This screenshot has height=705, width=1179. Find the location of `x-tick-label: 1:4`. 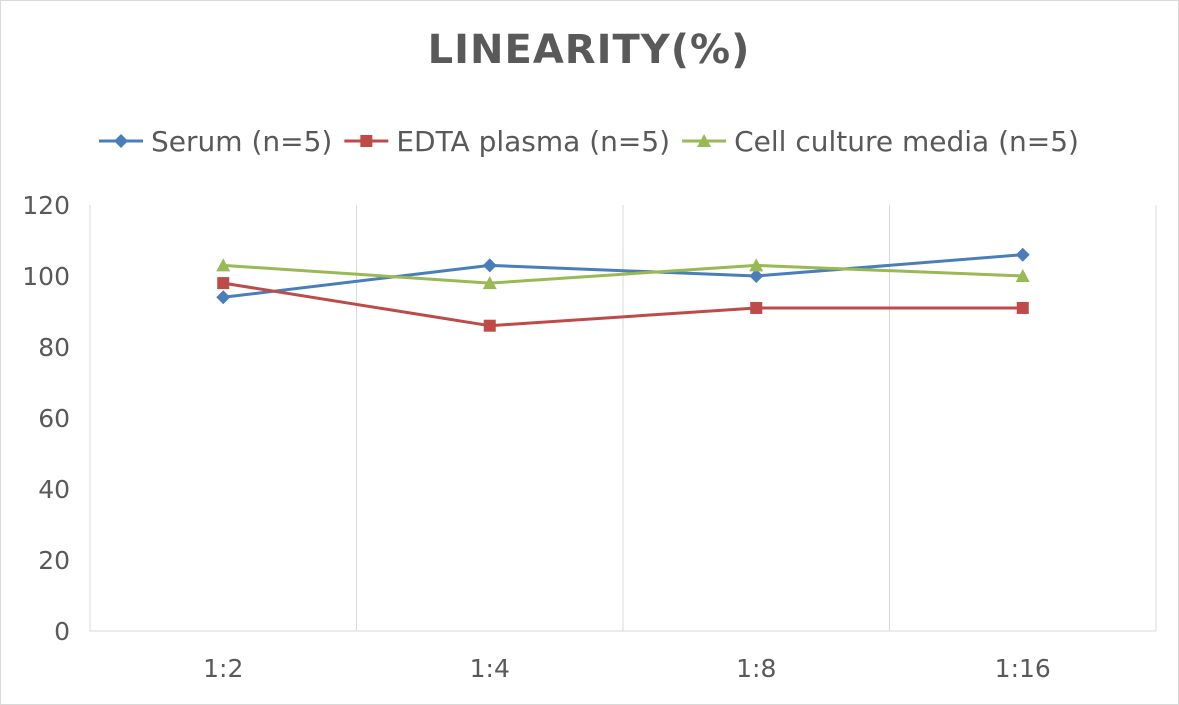

x-tick-label: 1:4 is located at coordinates (490, 668).